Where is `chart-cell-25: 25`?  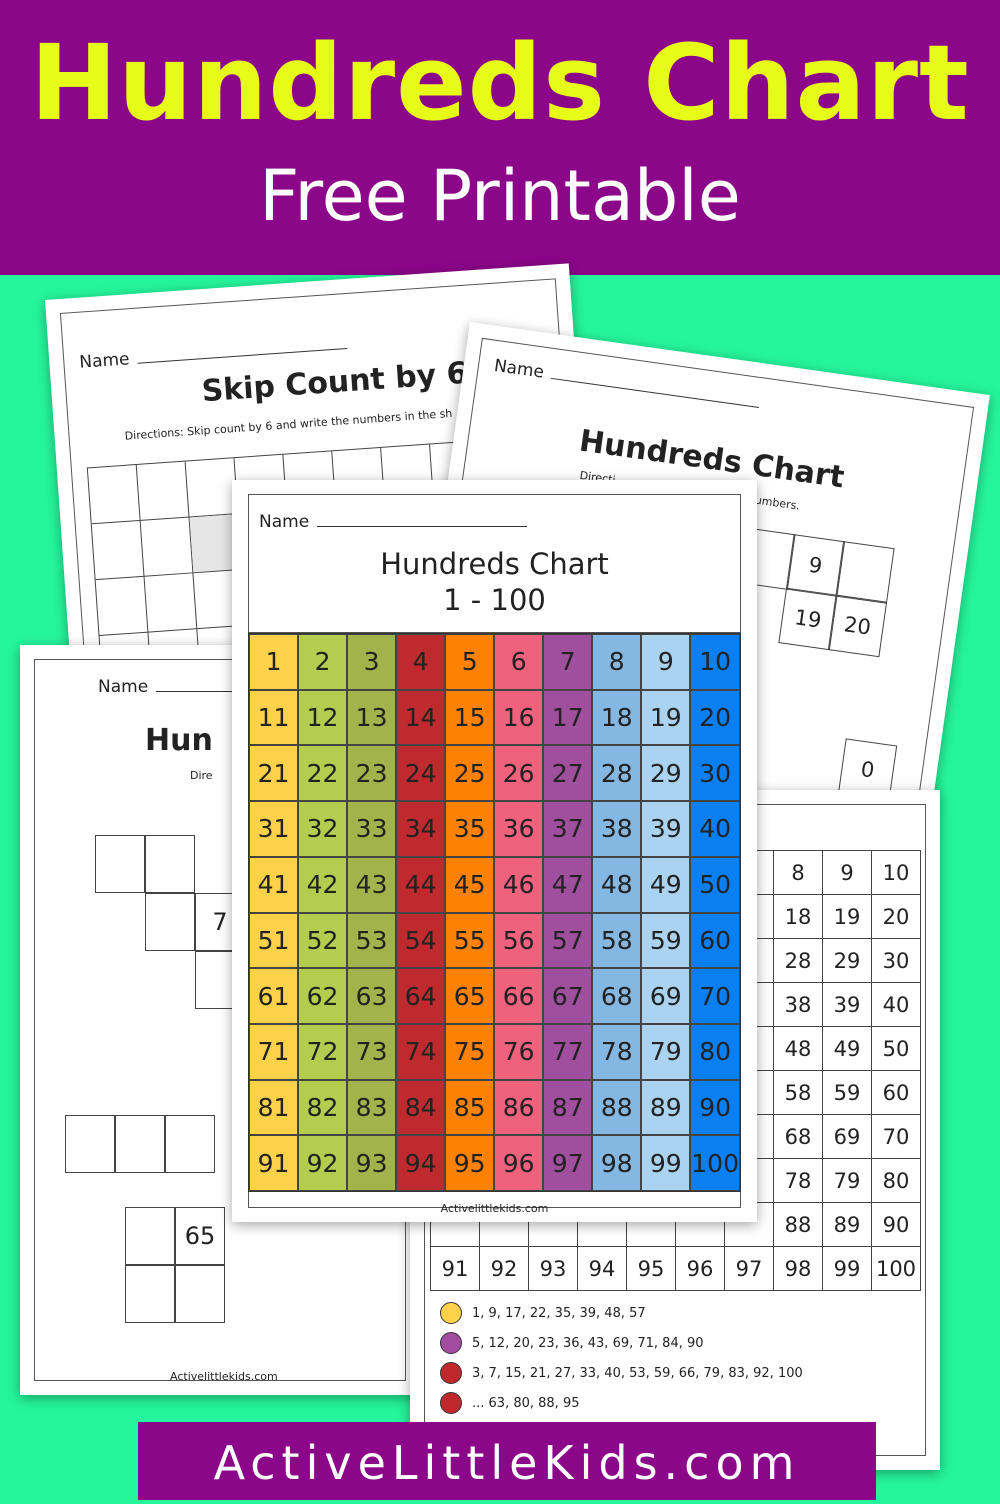 chart-cell-25: 25 is located at coordinates (470, 773).